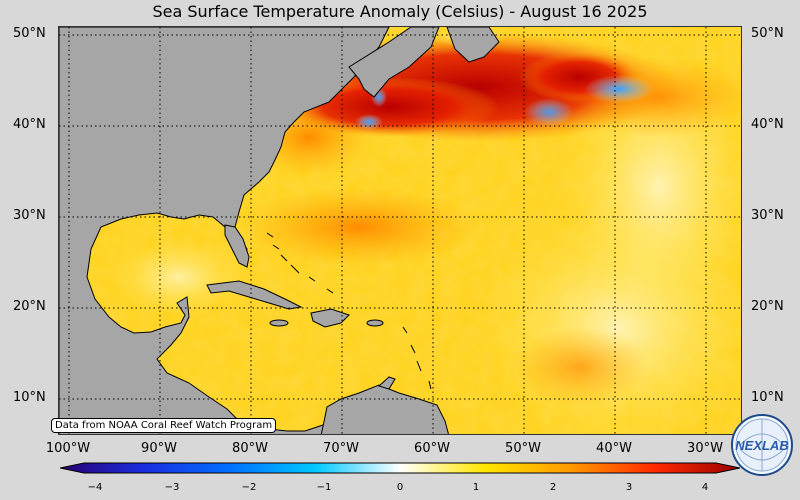 The width and height of the screenshot is (800, 500). I want to click on data-credit: Data from NOAA Coral Reef Watch Program, so click(164, 425).